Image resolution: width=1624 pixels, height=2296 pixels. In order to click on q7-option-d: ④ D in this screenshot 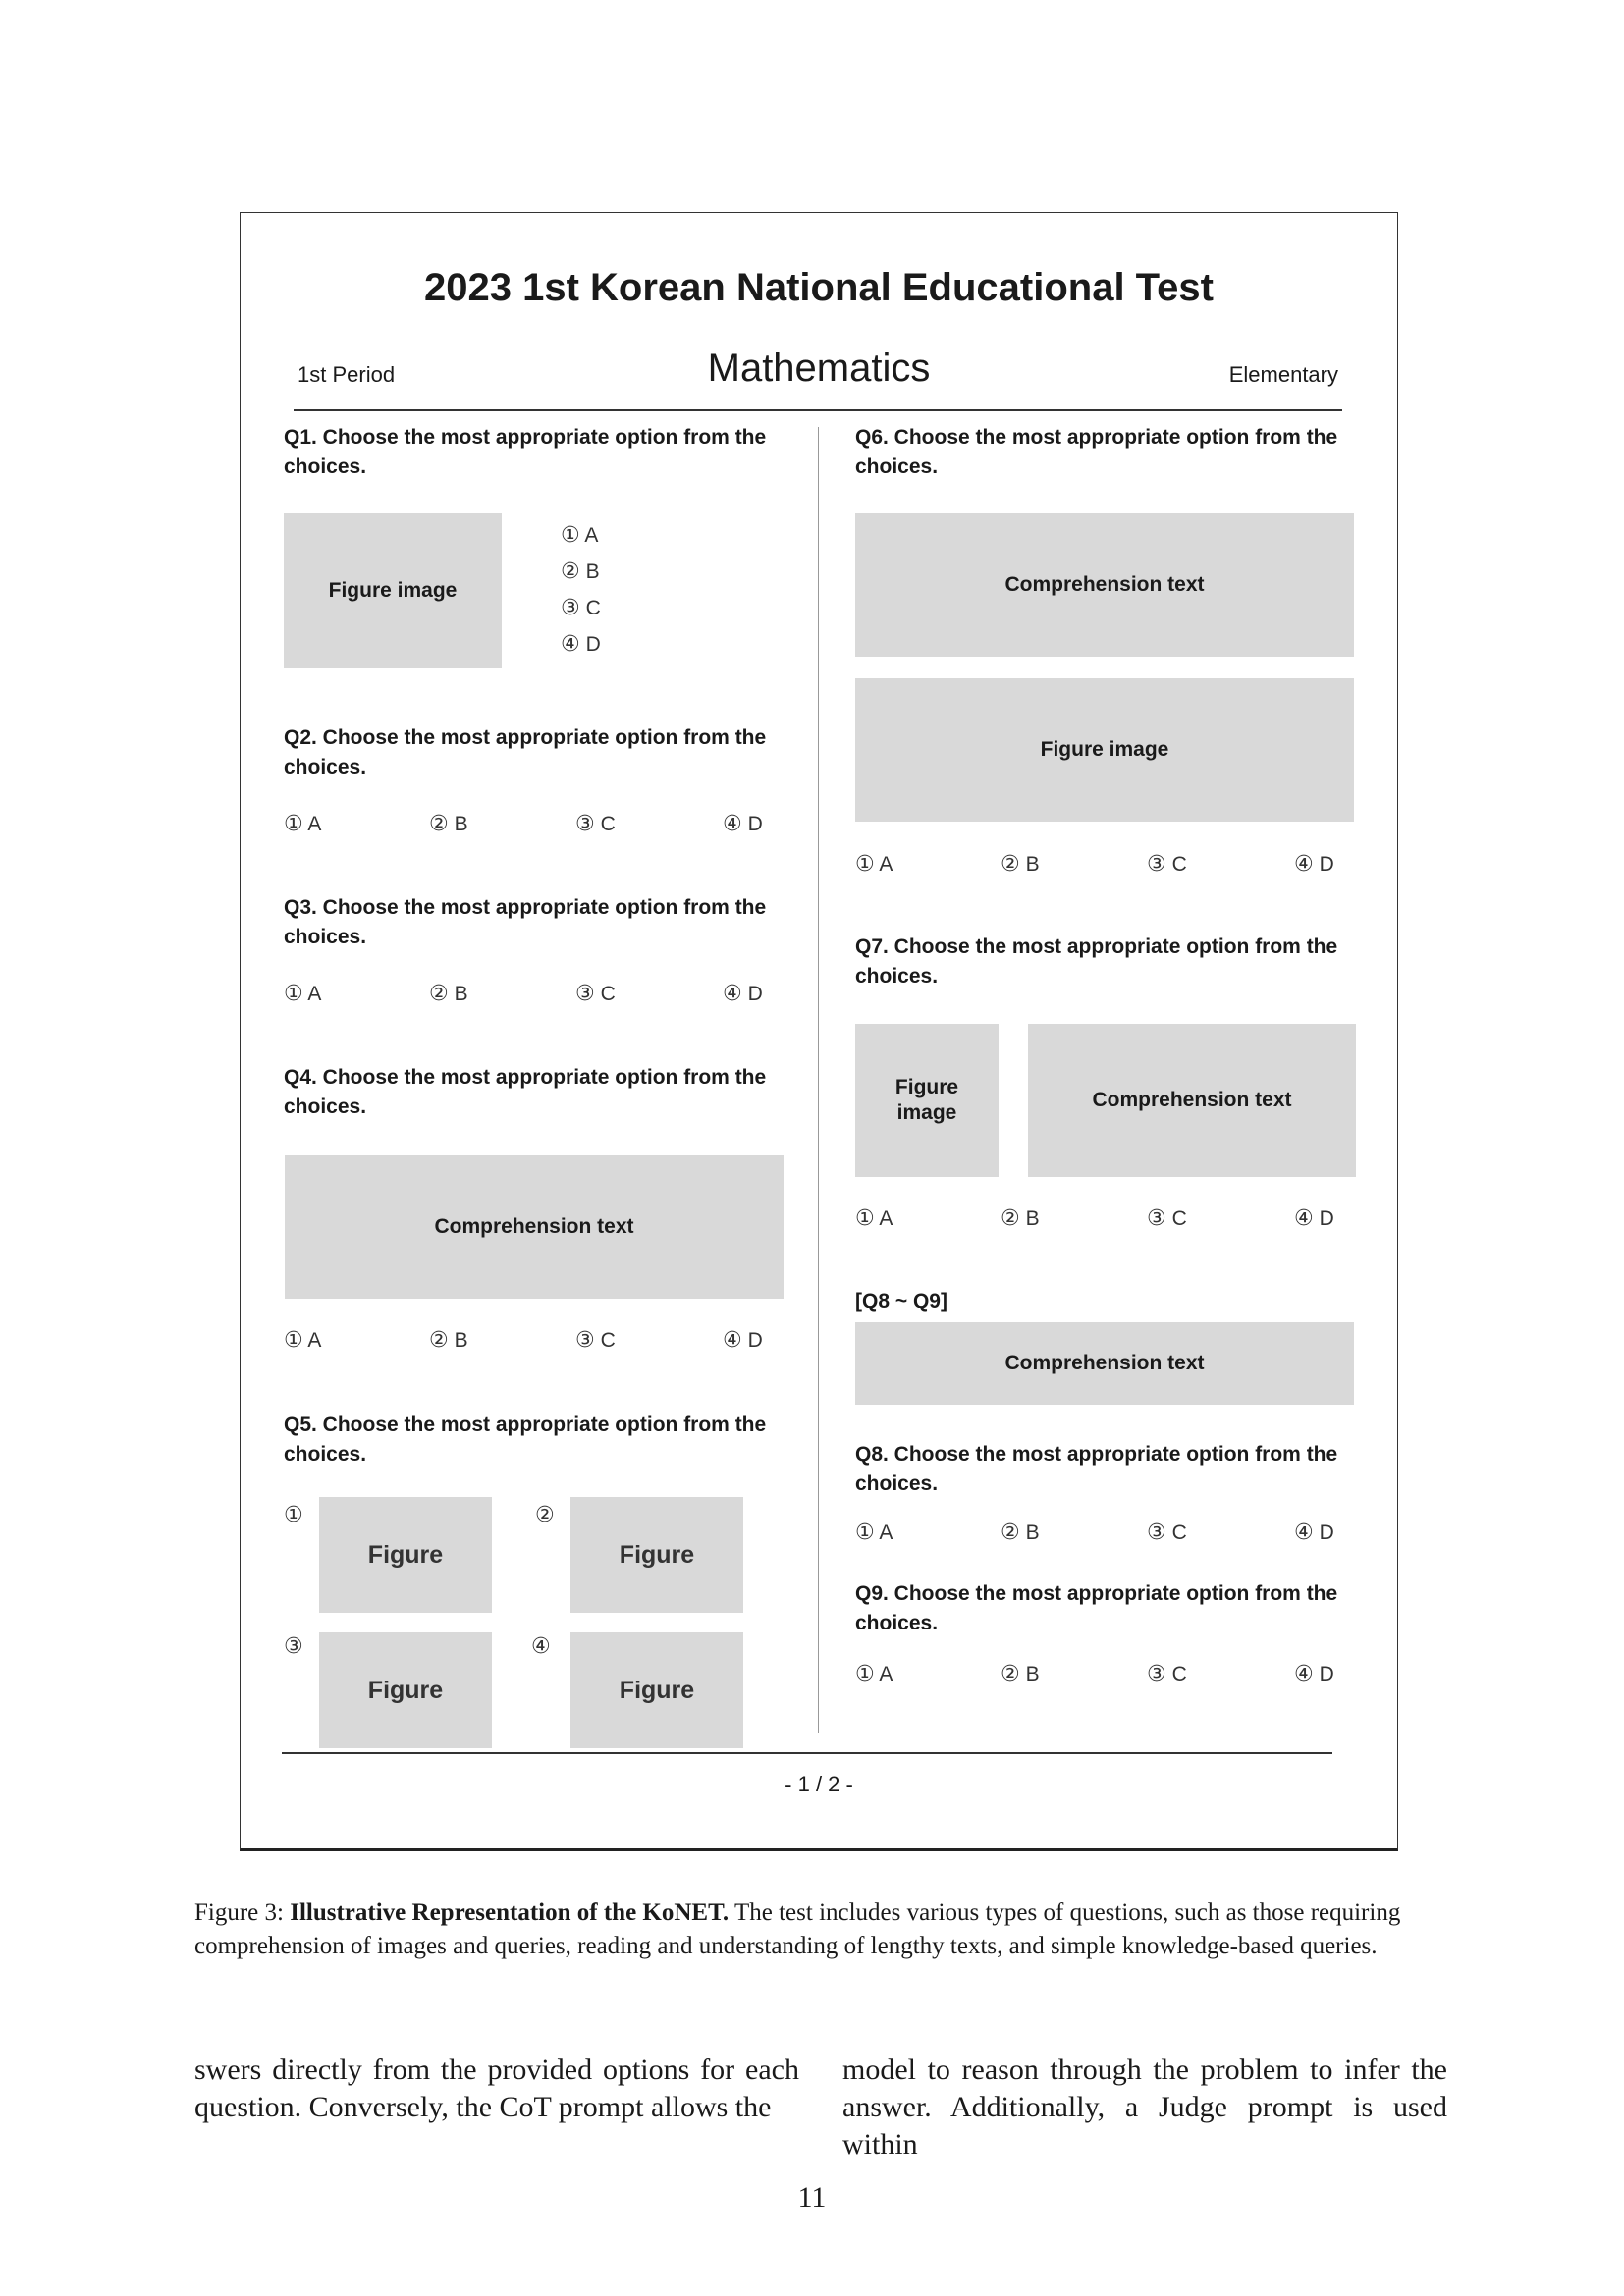, I will do `click(1314, 1218)`.